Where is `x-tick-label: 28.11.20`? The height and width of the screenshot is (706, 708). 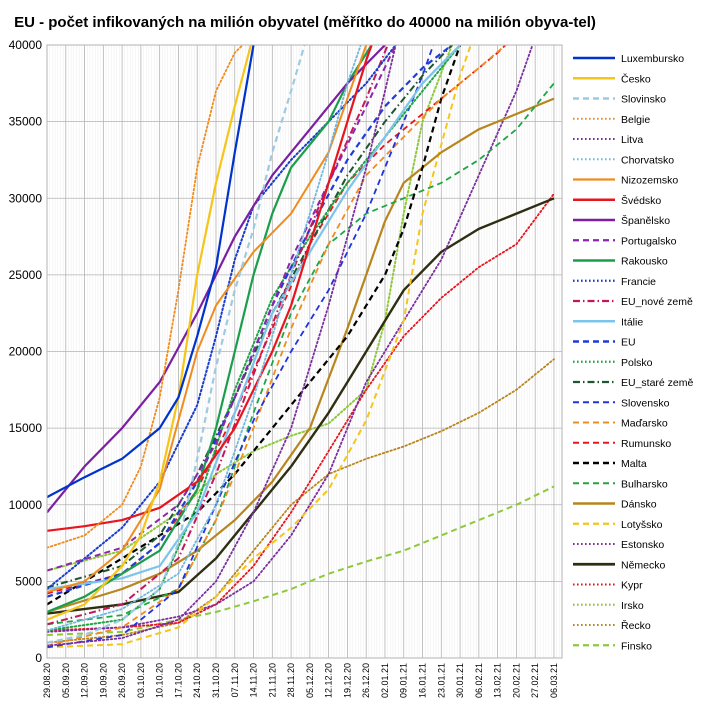 x-tick-label: 28.11.20 is located at coordinates (291, 680).